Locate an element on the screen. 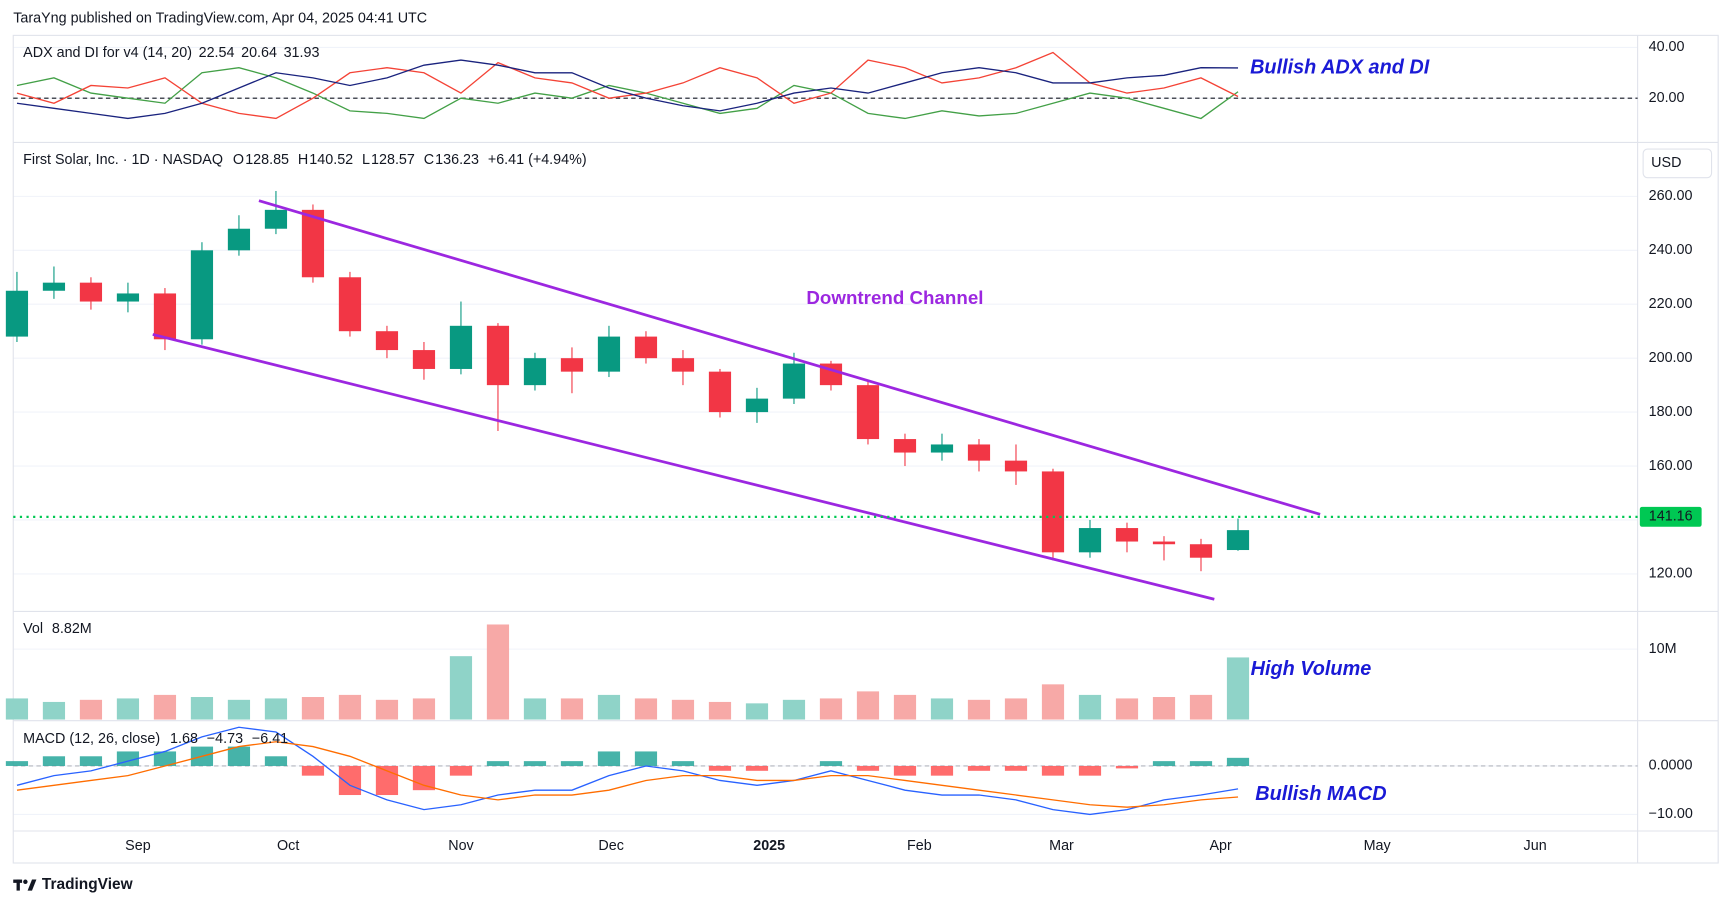  x-tick-label: Nov is located at coordinates (461, 846).